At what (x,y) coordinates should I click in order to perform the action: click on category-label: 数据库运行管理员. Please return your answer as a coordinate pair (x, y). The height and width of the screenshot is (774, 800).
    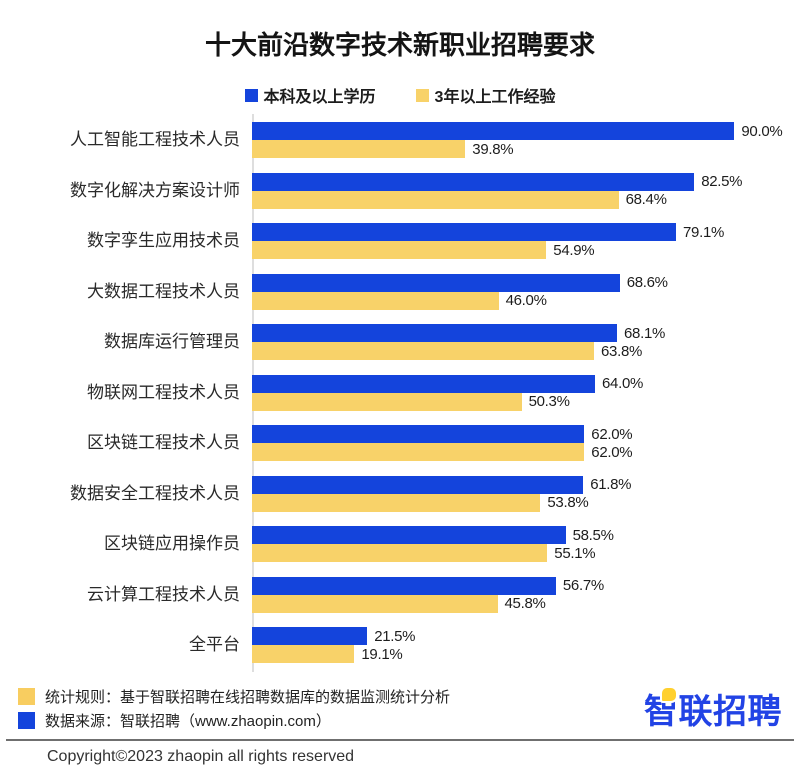
    Looking at the image, I should click on (172, 341).